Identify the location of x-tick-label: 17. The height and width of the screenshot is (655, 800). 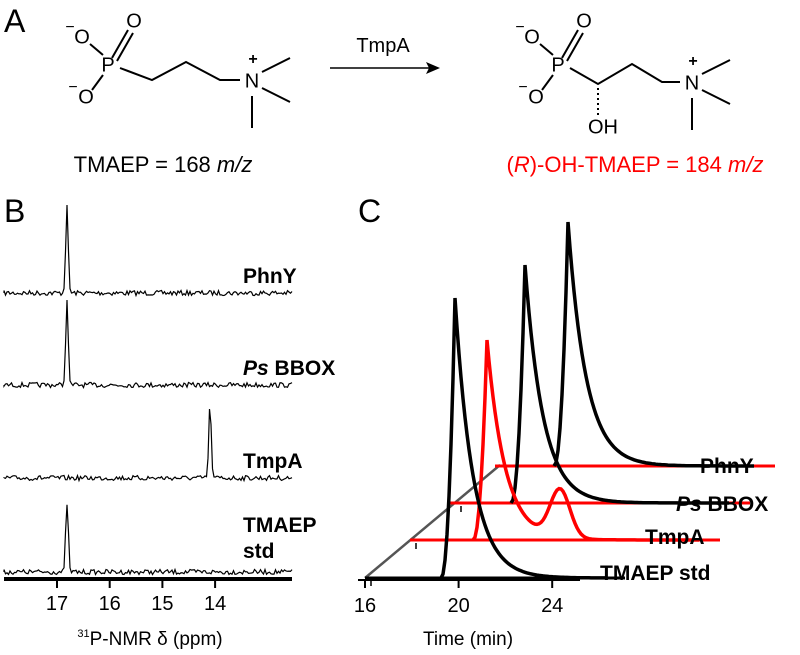
(57, 604).